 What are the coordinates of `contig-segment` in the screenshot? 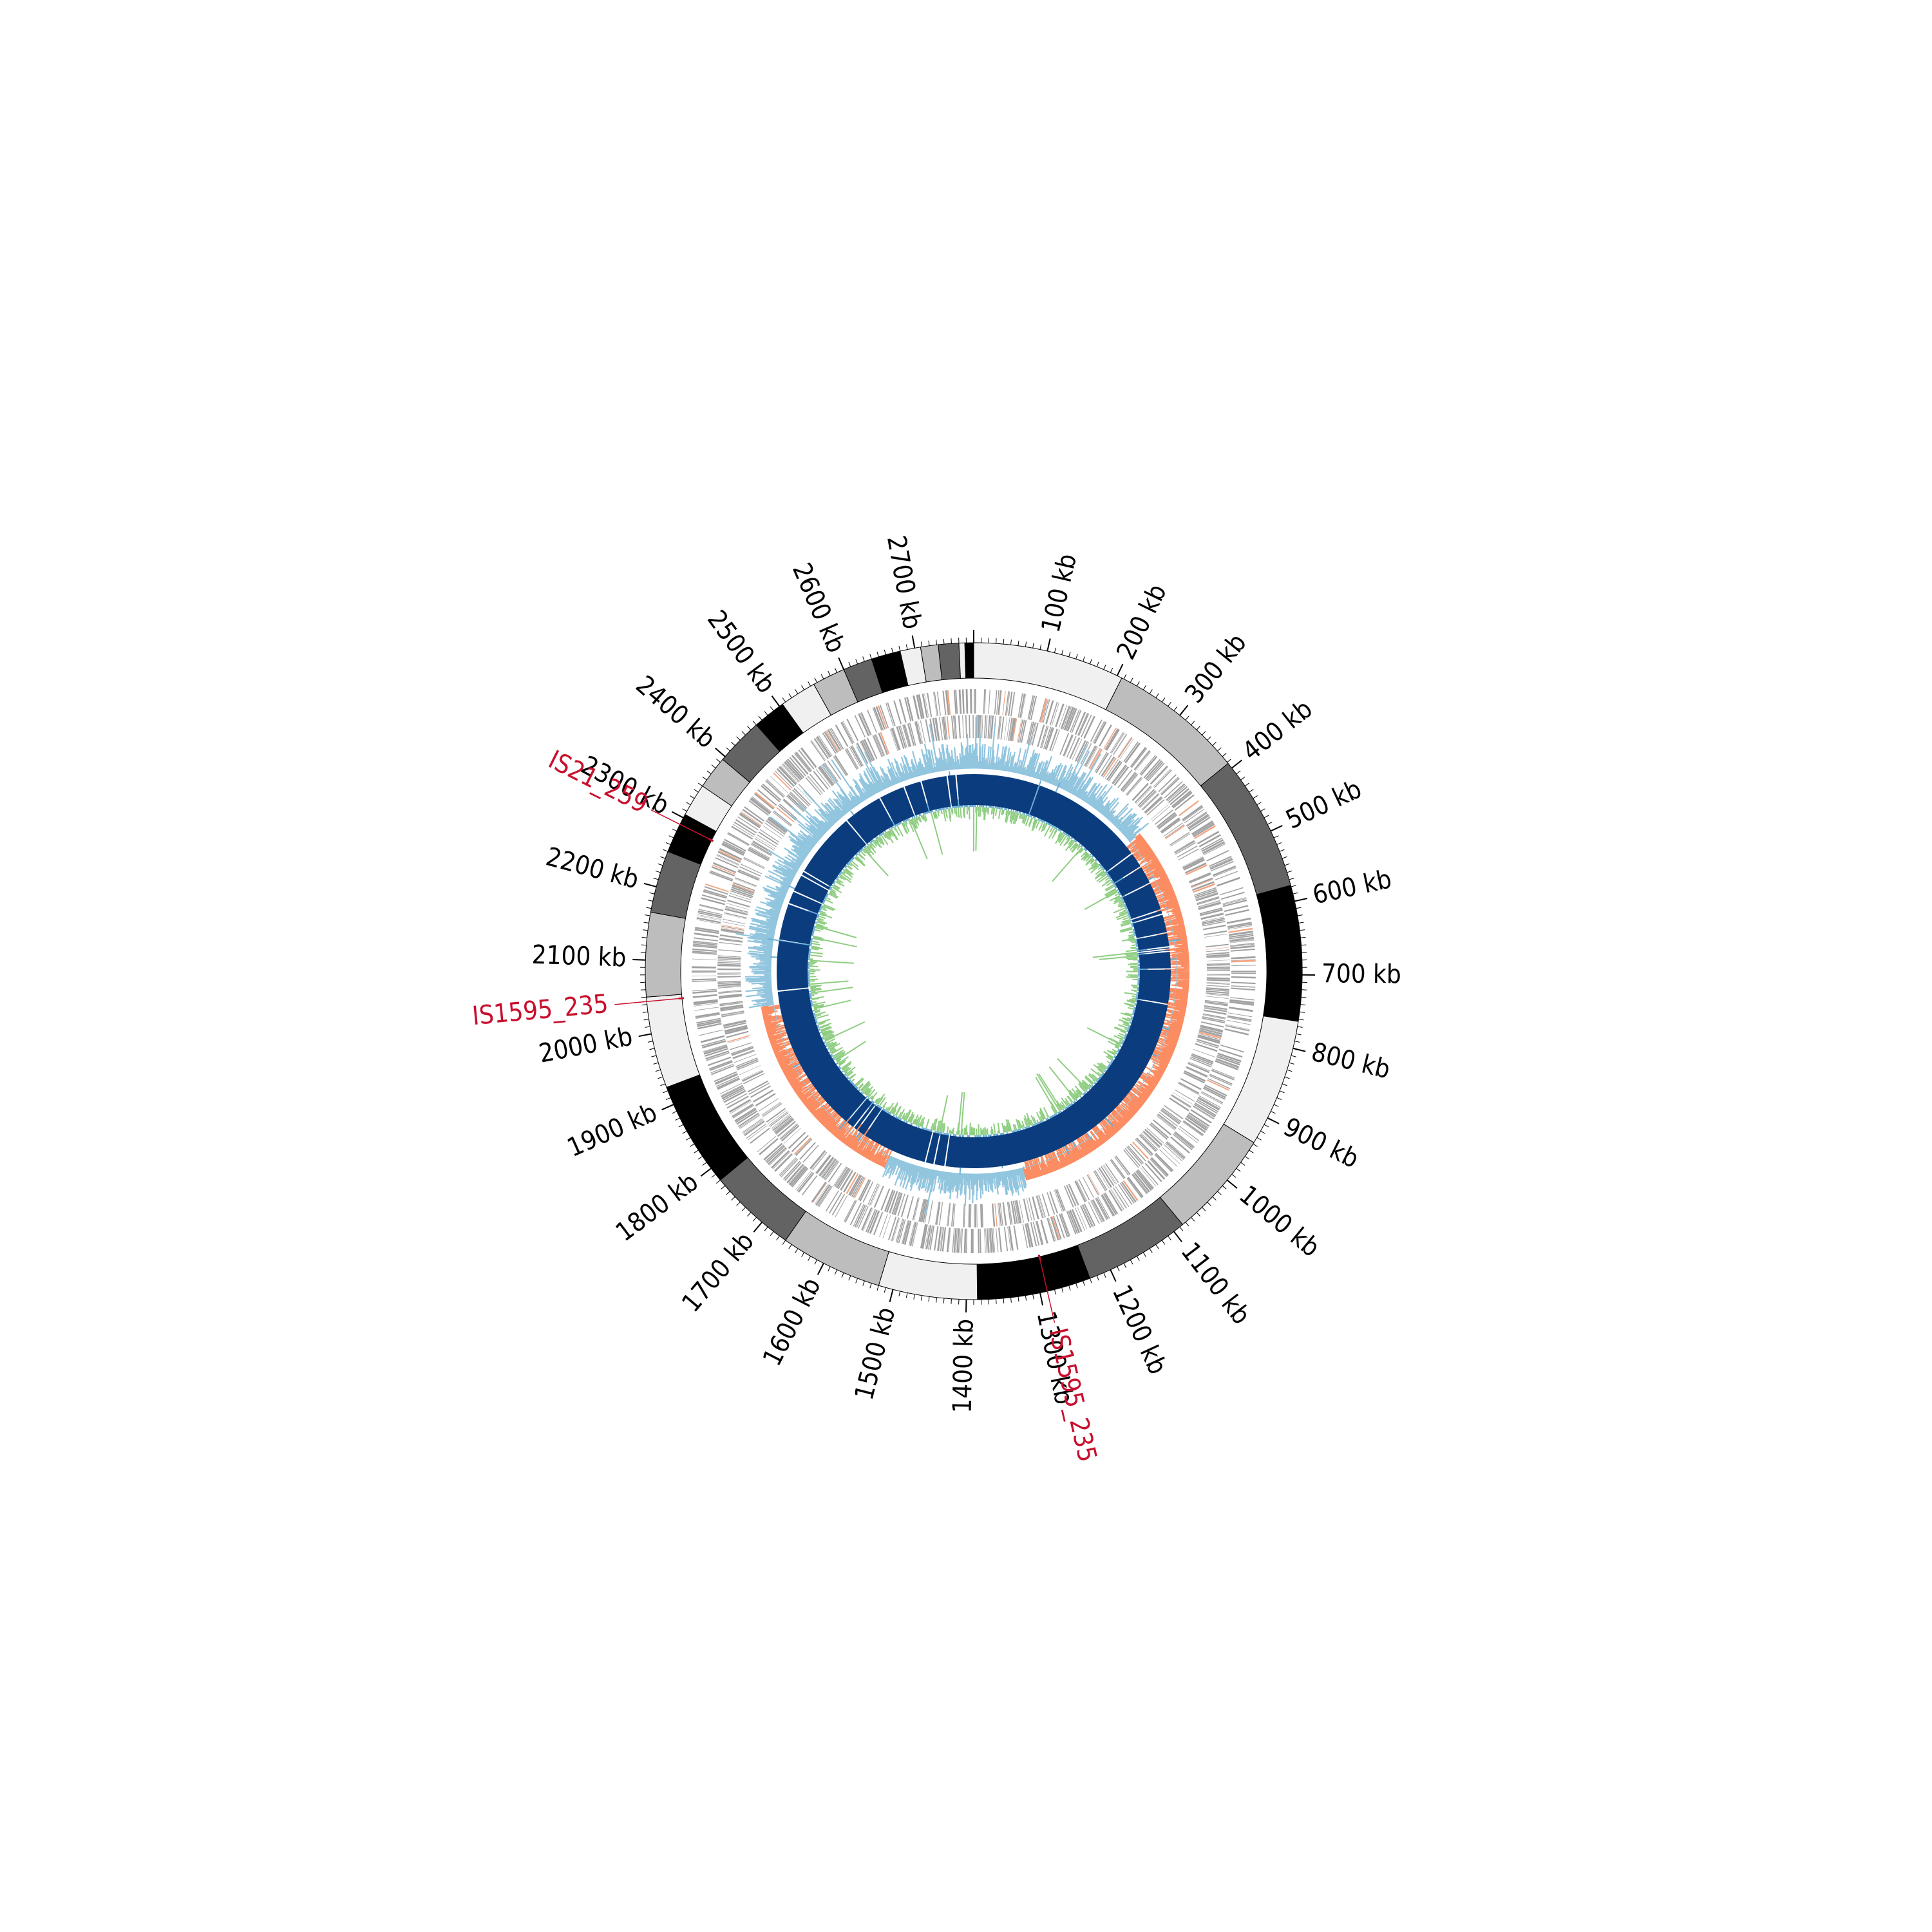 It's located at (1033, 1272).